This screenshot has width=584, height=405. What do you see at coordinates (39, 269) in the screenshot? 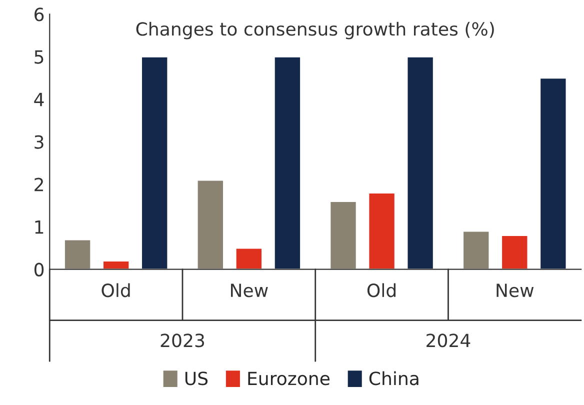
I see `y-tick-label: 0` at bounding box center [39, 269].